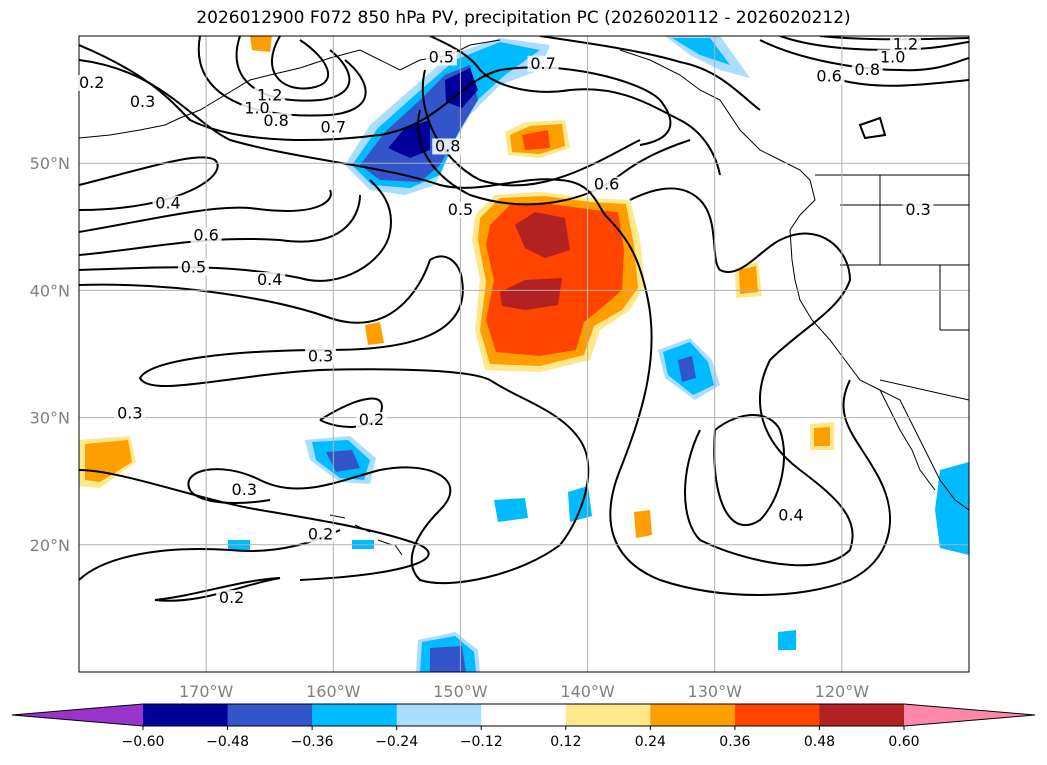  What do you see at coordinates (343, 461) in the screenshot?
I see `neg-blob-w-core` at bounding box center [343, 461].